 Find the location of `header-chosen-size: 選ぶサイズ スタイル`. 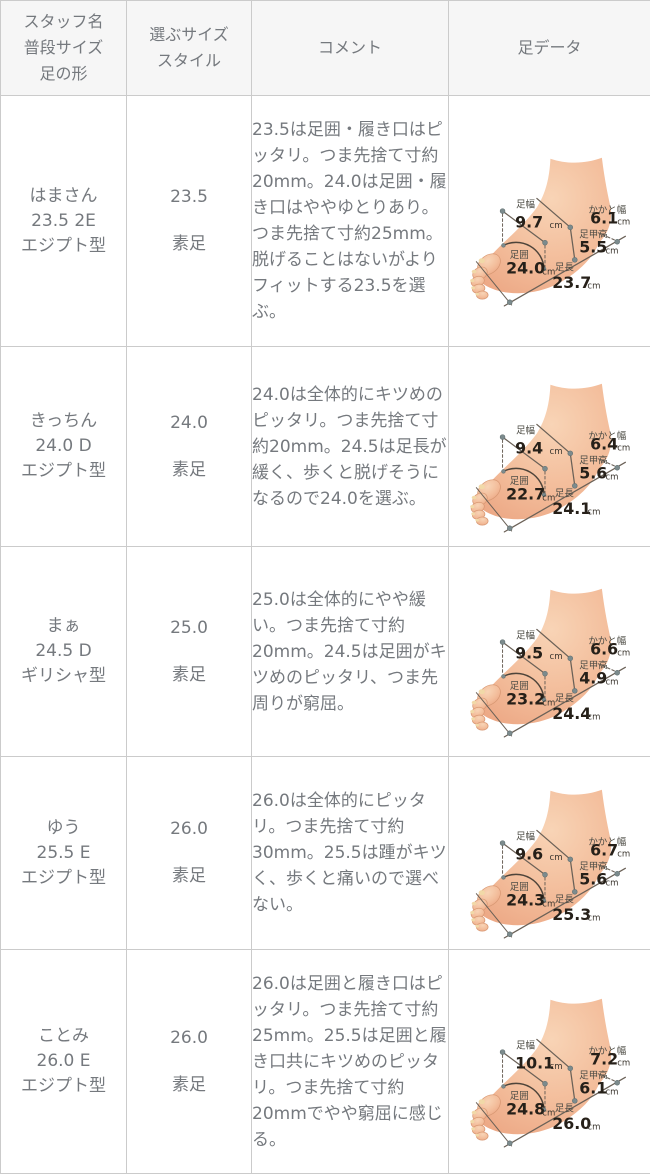

header-chosen-size: 選ぶサイズ スタイル is located at coordinates (189, 48).